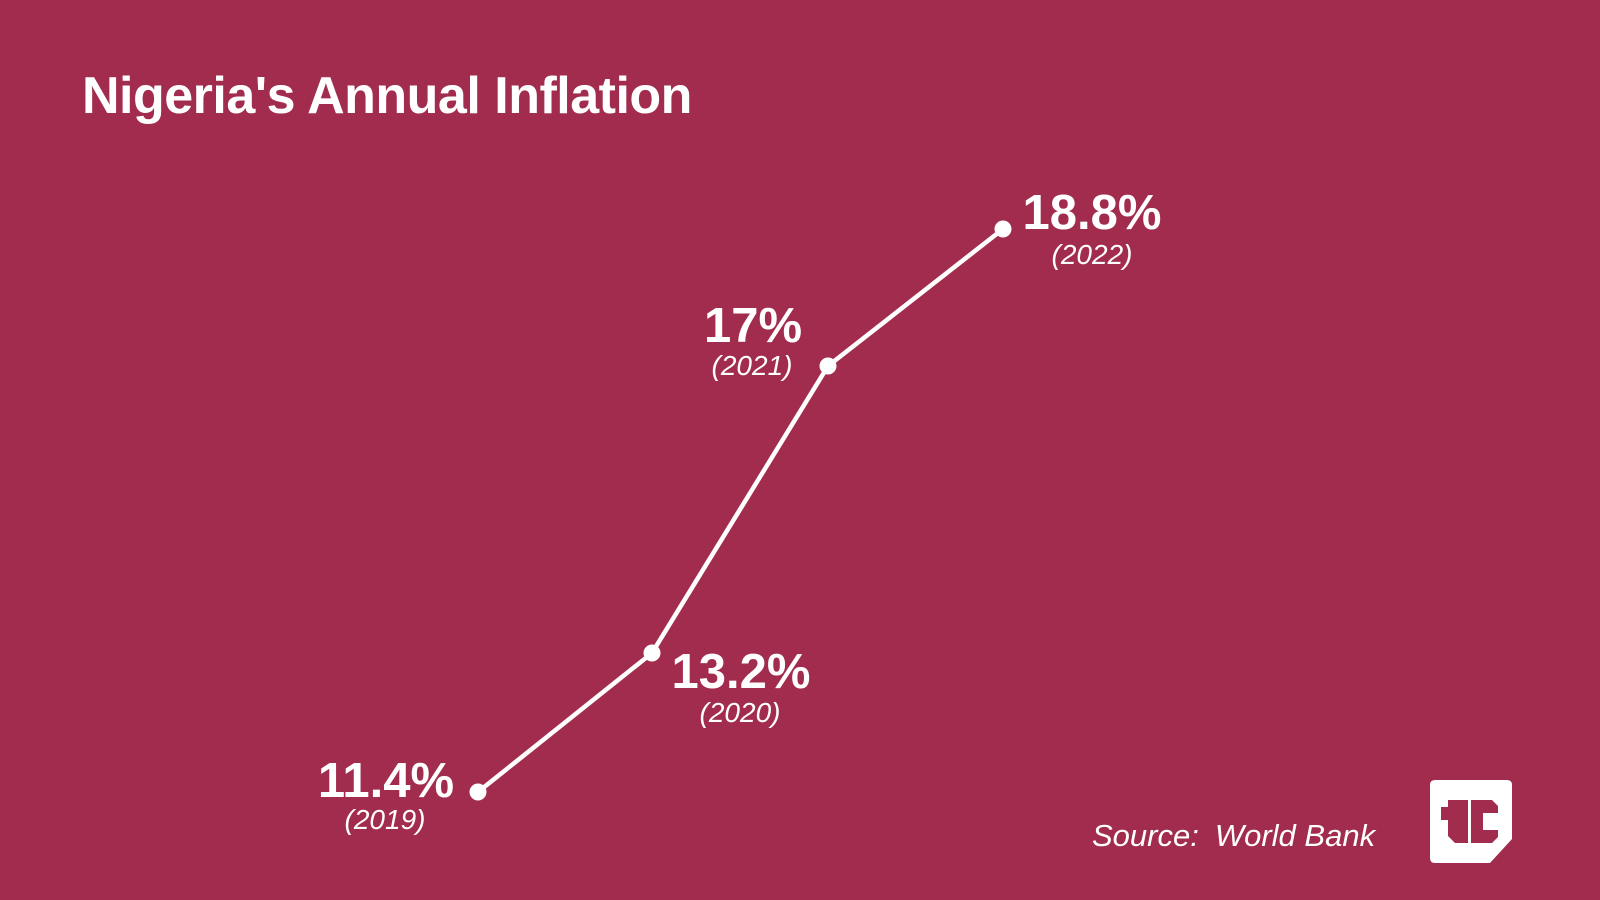  What do you see at coordinates (741, 672) in the screenshot?
I see `value-label-2020: 13.2%` at bounding box center [741, 672].